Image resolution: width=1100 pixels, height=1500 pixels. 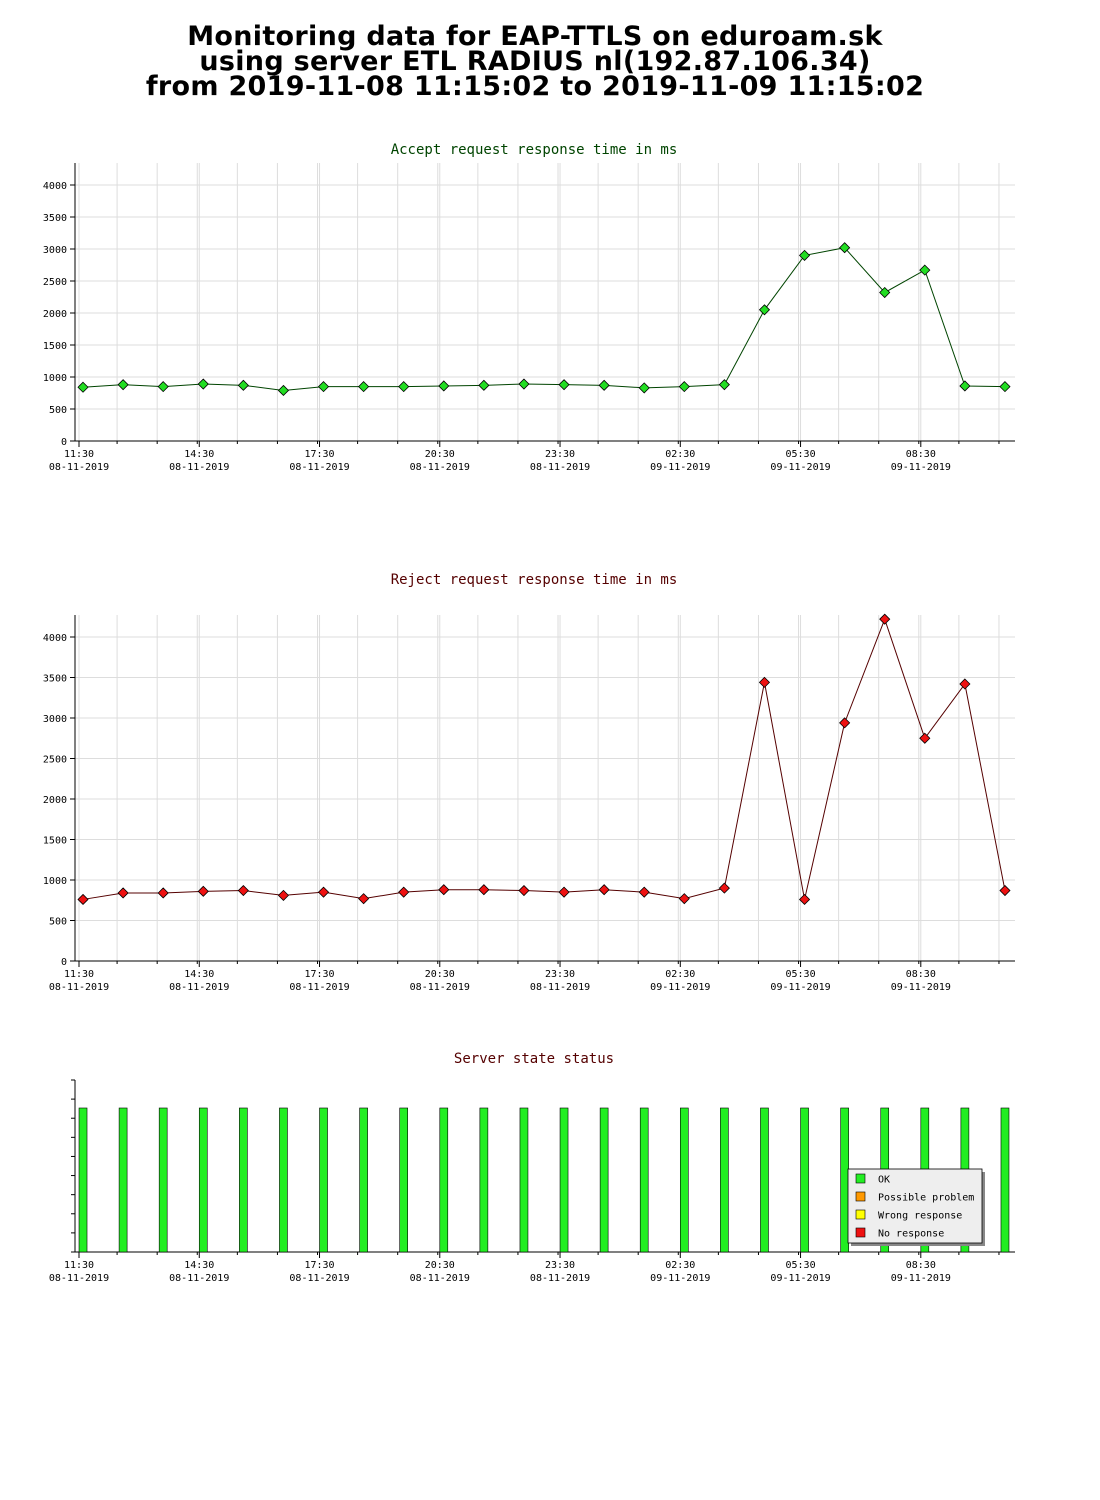 What do you see at coordinates (55, 760) in the screenshot?
I see `y-tick-label: 2500` at bounding box center [55, 760].